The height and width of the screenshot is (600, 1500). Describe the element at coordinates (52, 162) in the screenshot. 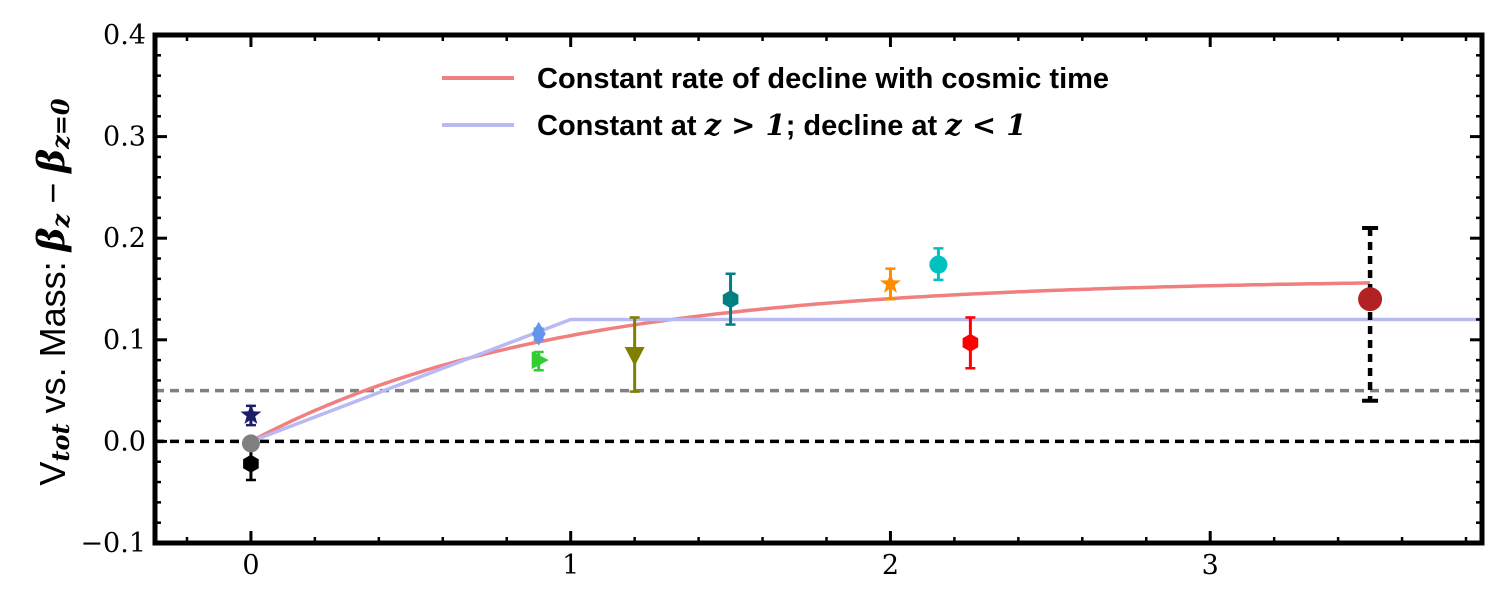

I see `ylabel-beta2: β` at that location.